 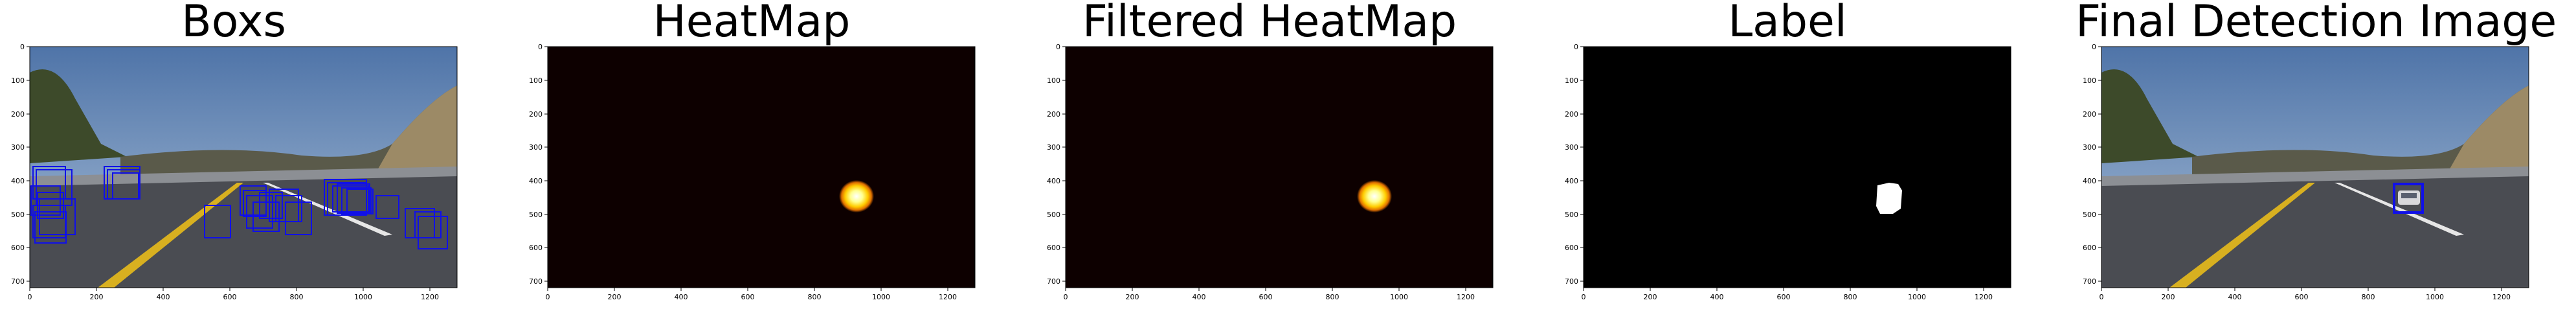 I want to click on car-window, so click(x=2409, y=196).